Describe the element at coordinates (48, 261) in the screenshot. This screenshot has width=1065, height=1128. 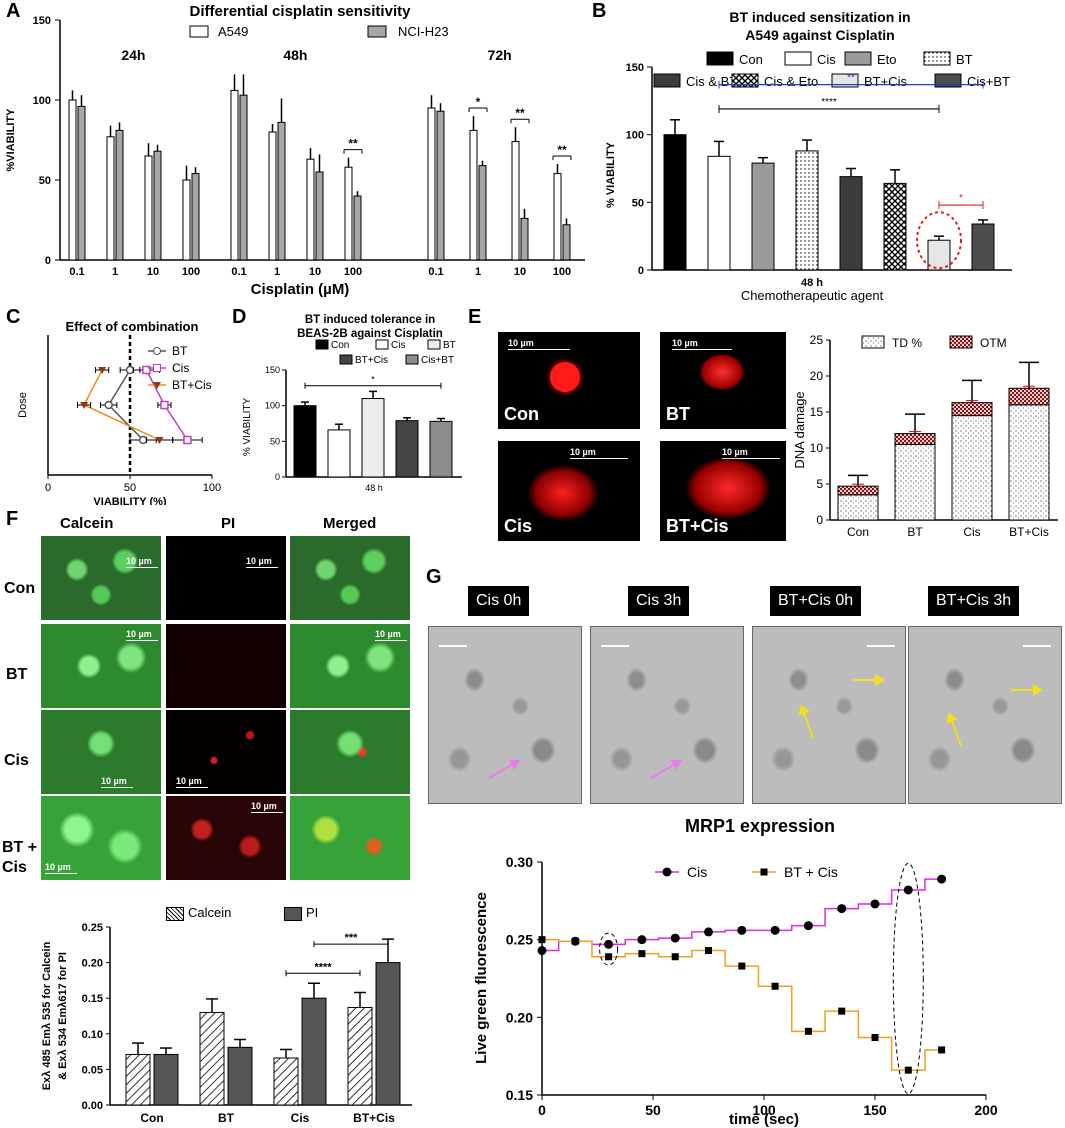
I see `y-tick-label: 0` at that location.